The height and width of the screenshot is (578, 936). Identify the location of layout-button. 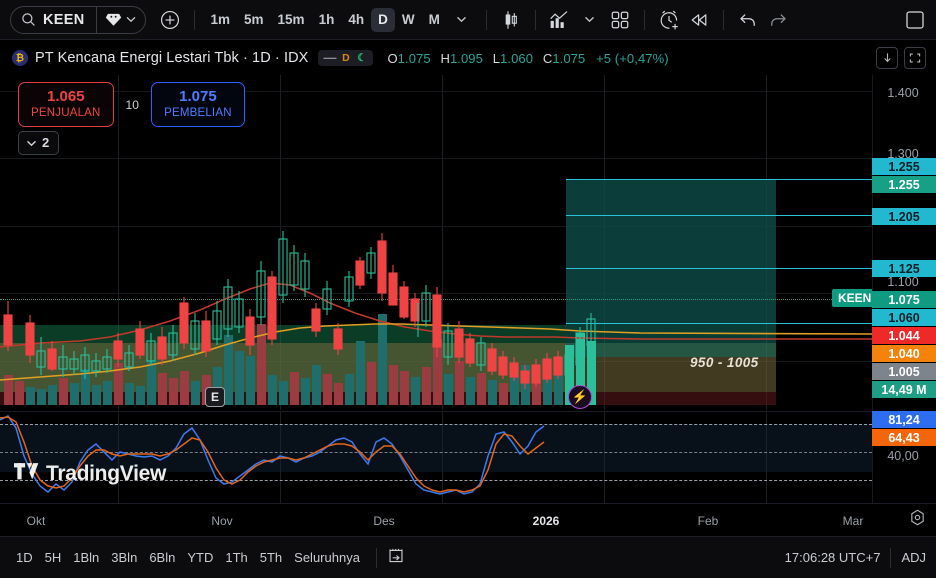
(915, 20).